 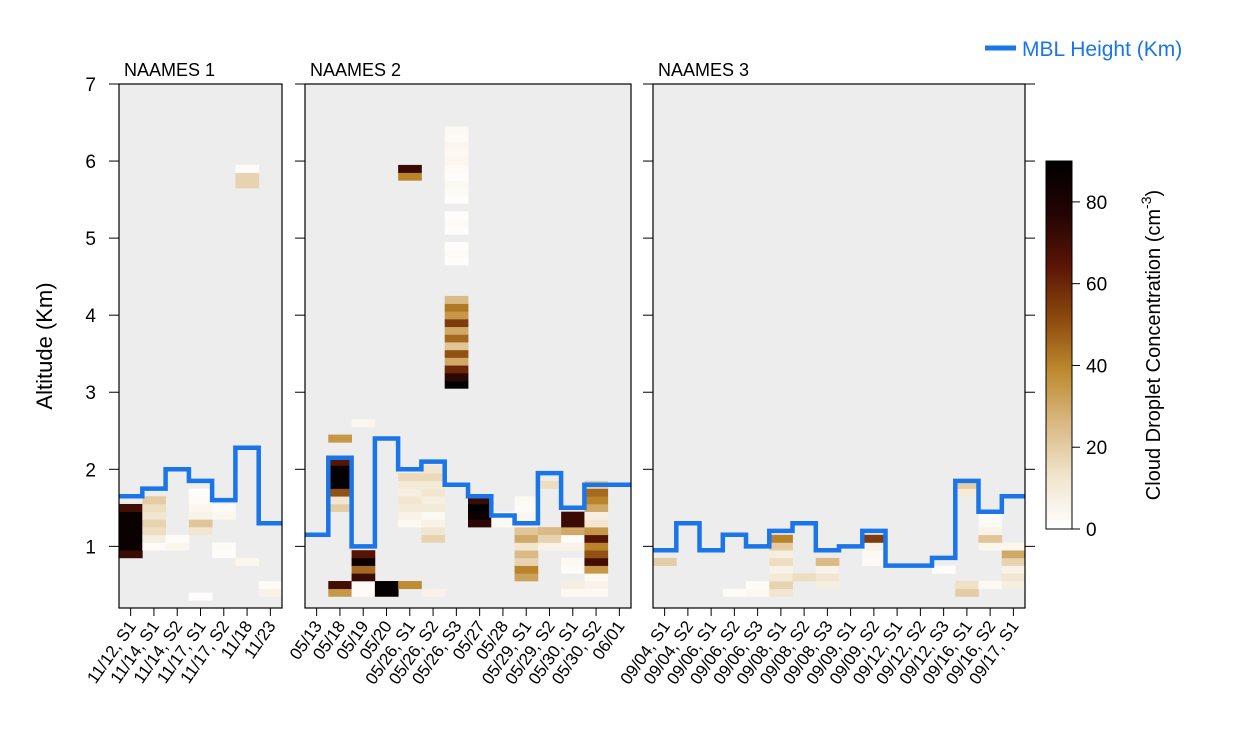 I want to click on colorbar-tick-label: 60, so click(x=1096, y=285).